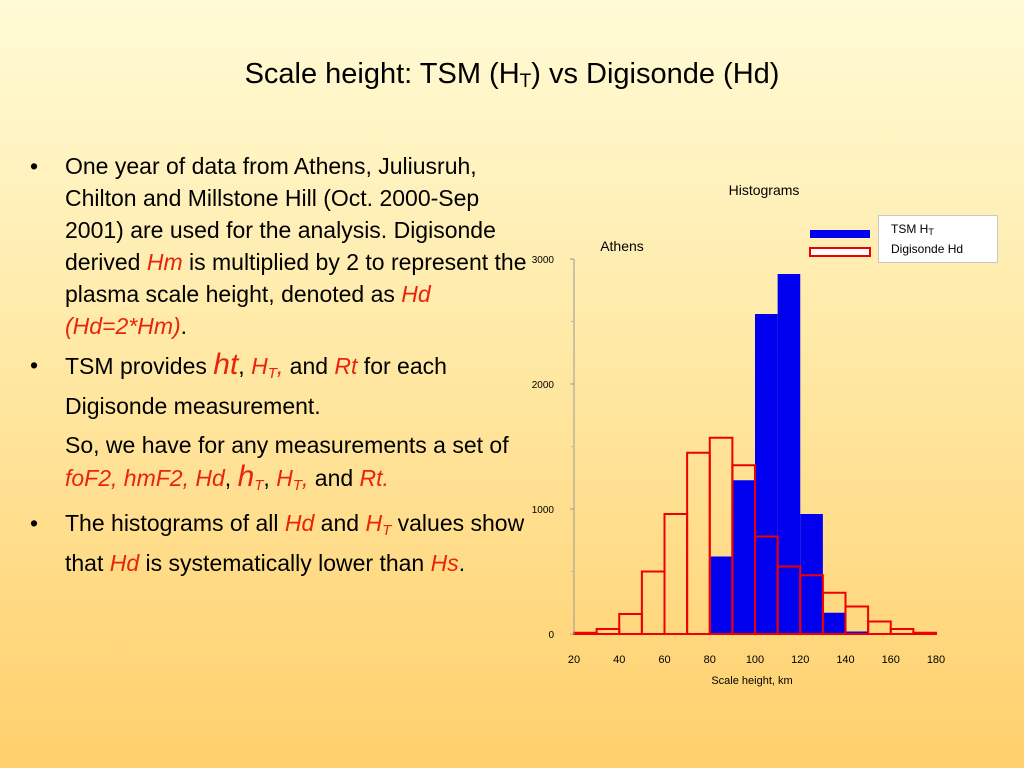 The height and width of the screenshot is (768, 1024). I want to click on rt-term: Rt., so click(374, 478).